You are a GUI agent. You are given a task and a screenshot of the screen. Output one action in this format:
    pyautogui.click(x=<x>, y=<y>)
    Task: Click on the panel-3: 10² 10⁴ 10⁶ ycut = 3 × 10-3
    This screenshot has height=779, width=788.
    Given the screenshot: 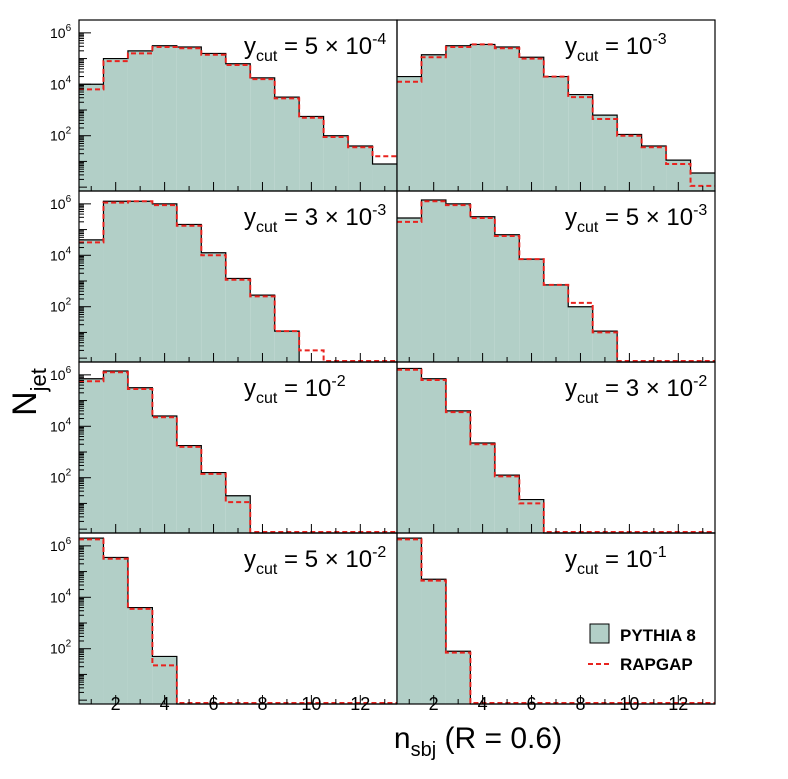 What is the action you would take?
    pyautogui.click(x=224, y=276)
    